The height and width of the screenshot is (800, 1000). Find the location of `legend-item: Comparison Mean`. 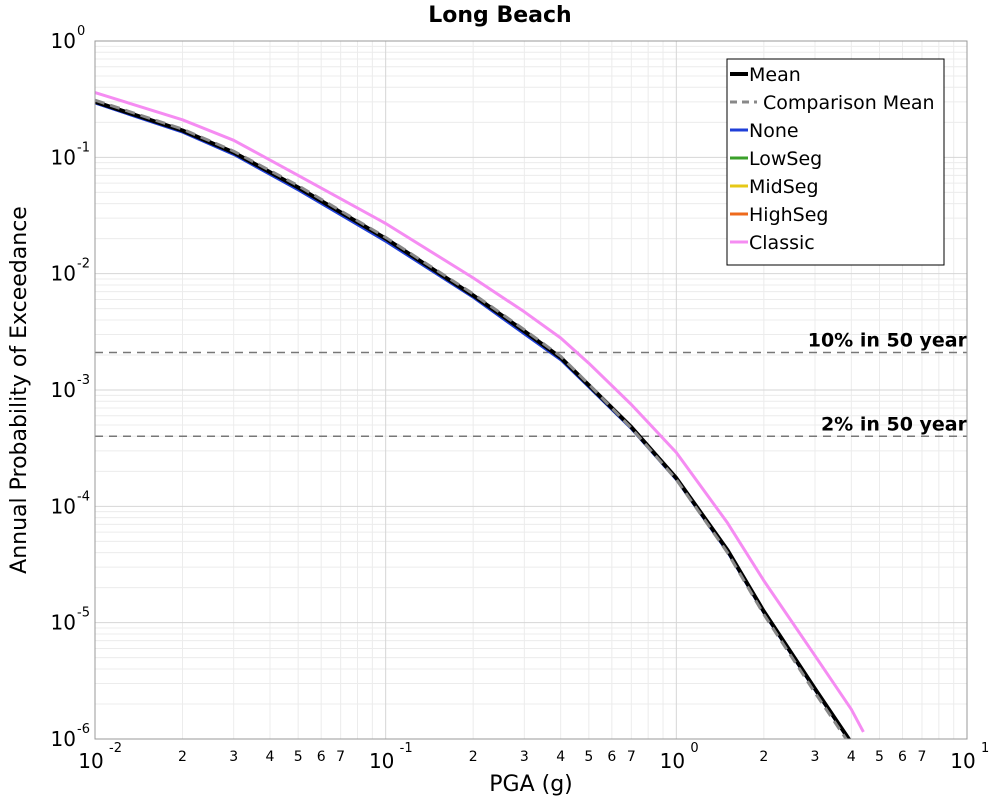

legend-item: Comparison Mean is located at coordinates (832, 103).